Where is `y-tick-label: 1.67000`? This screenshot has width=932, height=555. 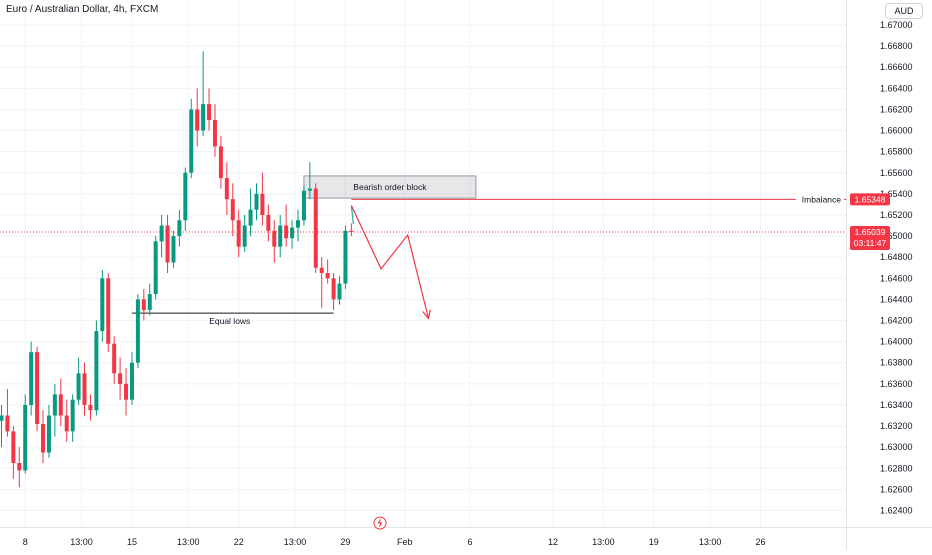
y-tick-label: 1.67000 is located at coordinates (896, 25).